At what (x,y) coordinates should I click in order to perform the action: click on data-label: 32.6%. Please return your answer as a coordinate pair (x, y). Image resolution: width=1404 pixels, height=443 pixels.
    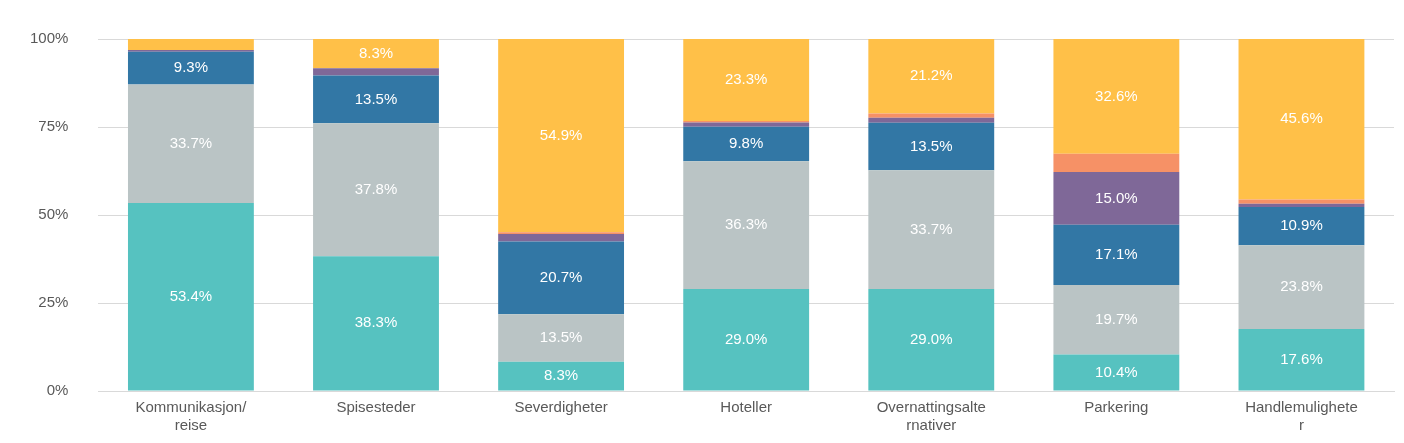
    Looking at the image, I should click on (1116, 95).